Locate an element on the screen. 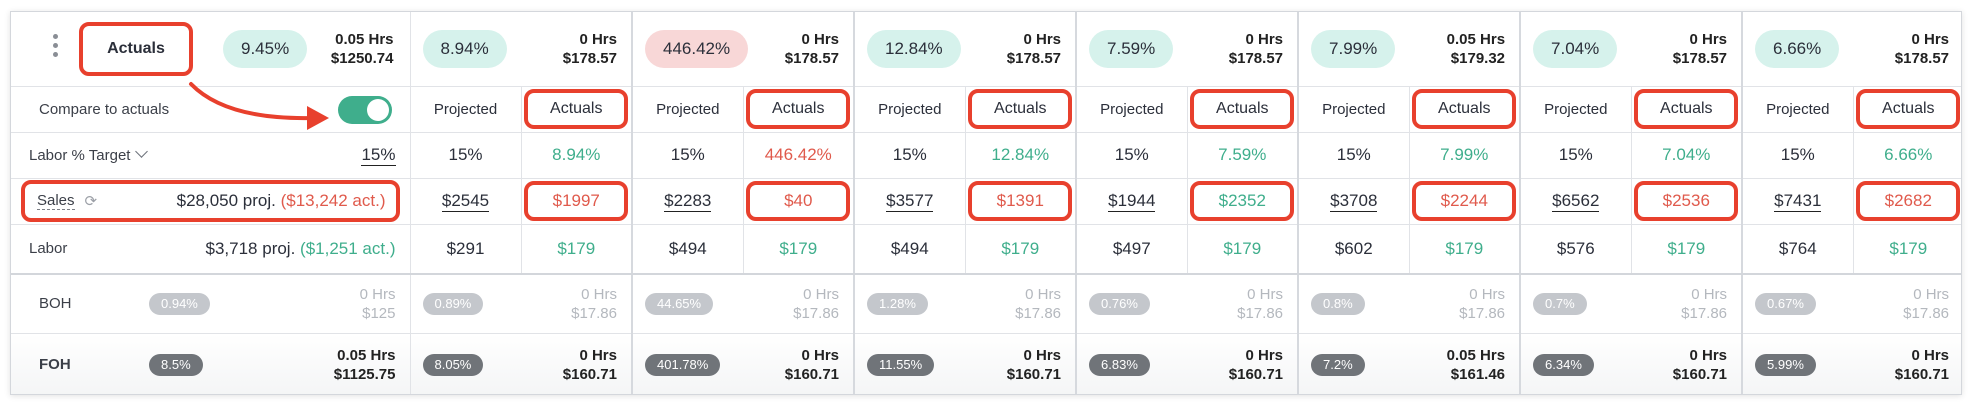  sales-proj-cell: $3708 is located at coordinates (1354, 201).